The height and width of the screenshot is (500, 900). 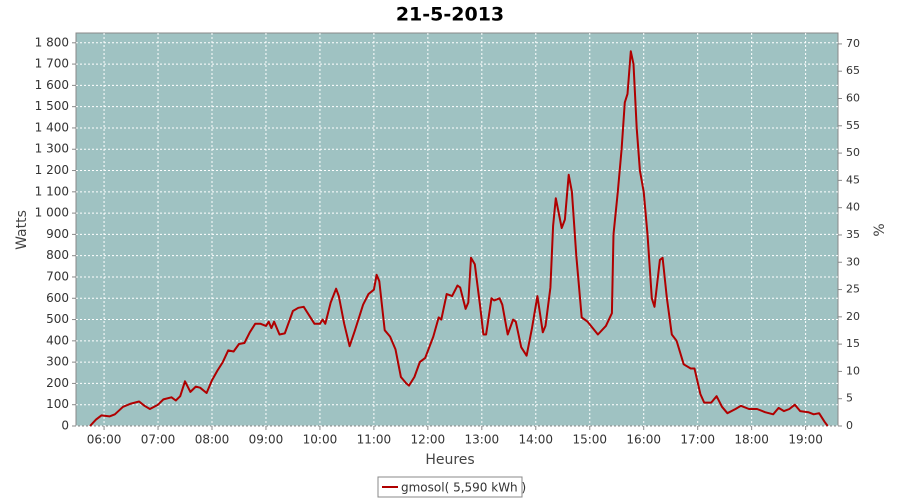 What do you see at coordinates (751, 440) in the screenshot?
I see `x-tick-label: 18:00` at bounding box center [751, 440].